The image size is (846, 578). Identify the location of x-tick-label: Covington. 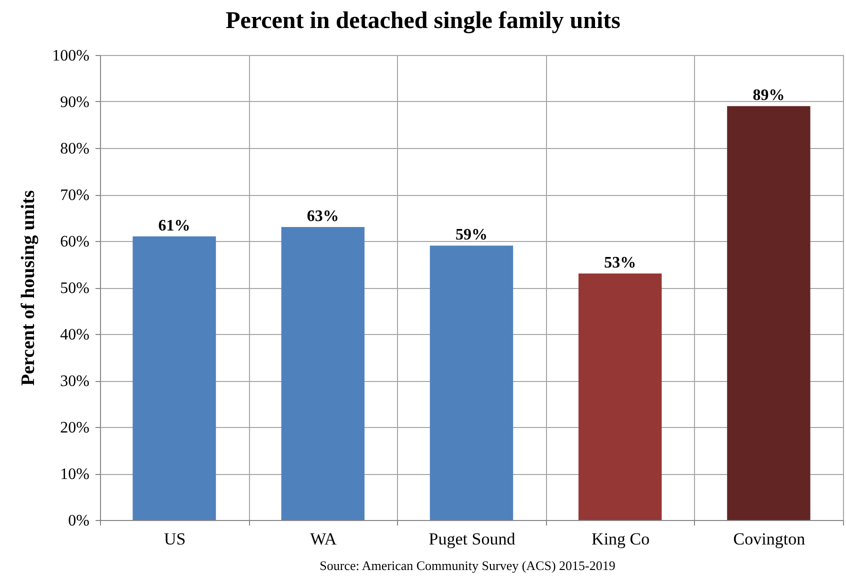
(769, 539).